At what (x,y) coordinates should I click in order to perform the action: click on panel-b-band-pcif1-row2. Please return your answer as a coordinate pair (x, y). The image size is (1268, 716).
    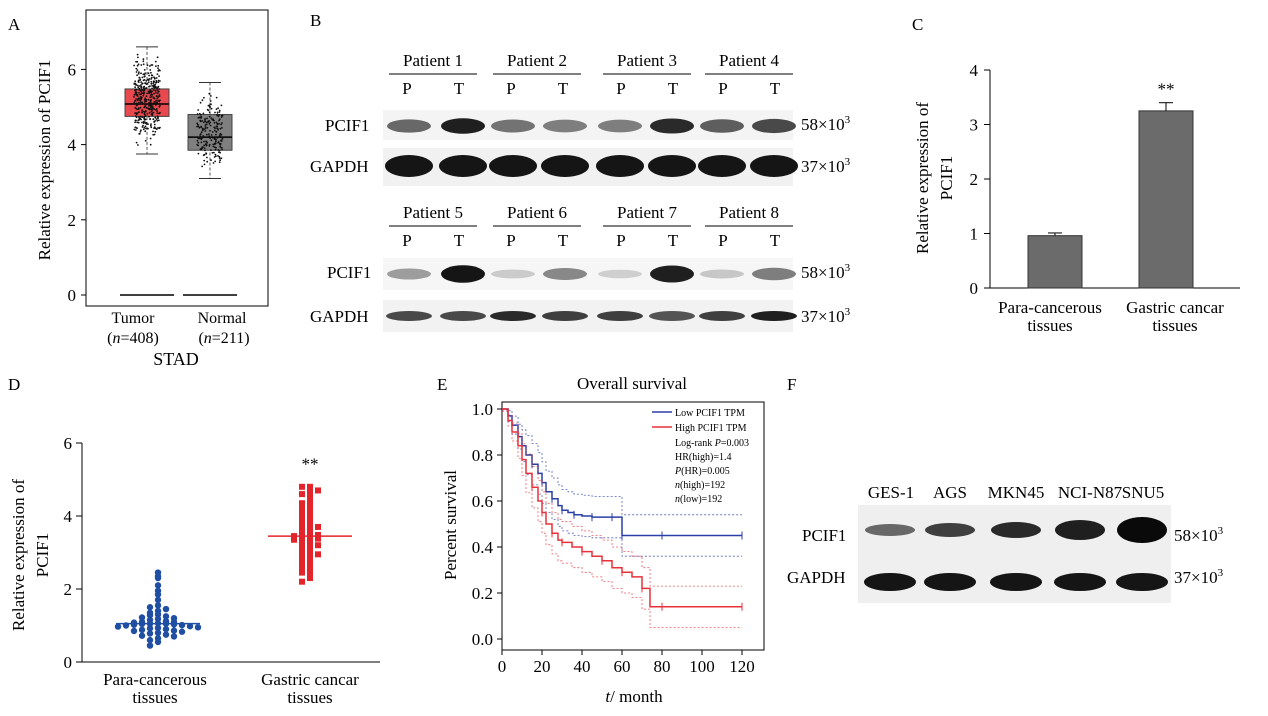
    Looking at the image, I should click on (463, 274).